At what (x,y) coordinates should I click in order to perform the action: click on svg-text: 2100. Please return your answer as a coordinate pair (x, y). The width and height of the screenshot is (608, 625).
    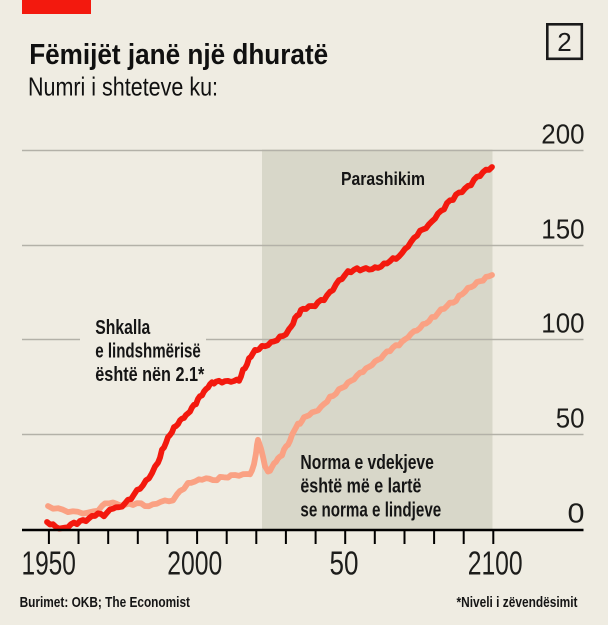
    Looking at the image, I should click on (495, 563).